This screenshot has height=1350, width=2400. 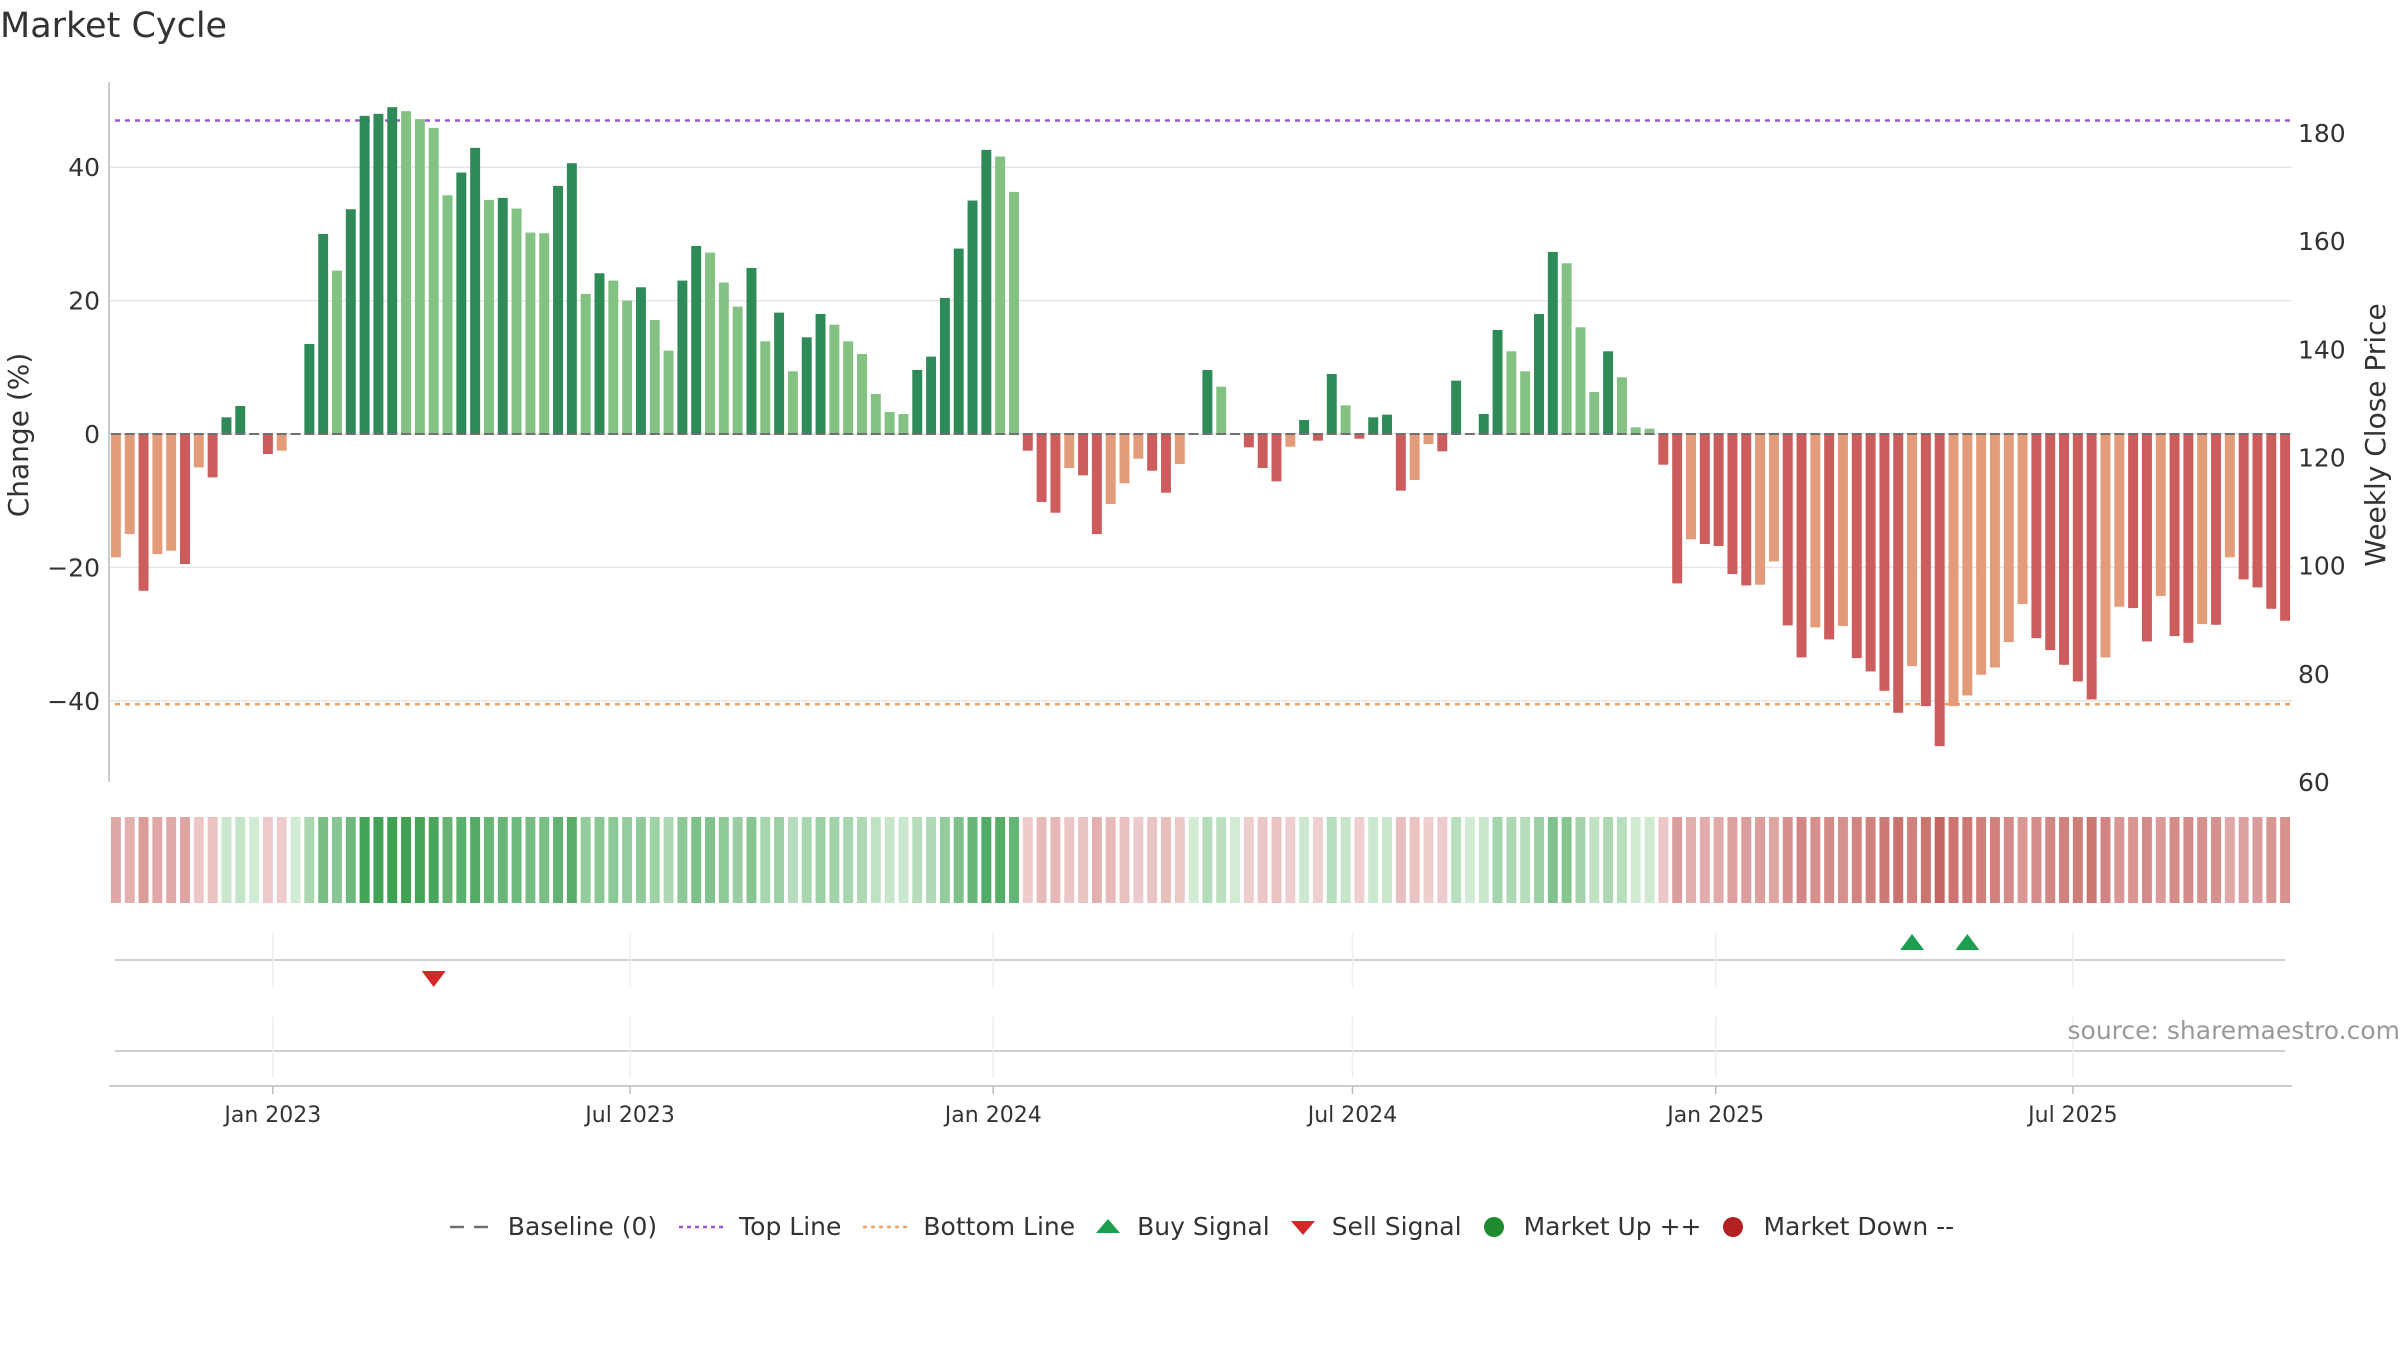 I want to click on sell-signal-marker, so click(x=433, y=979).